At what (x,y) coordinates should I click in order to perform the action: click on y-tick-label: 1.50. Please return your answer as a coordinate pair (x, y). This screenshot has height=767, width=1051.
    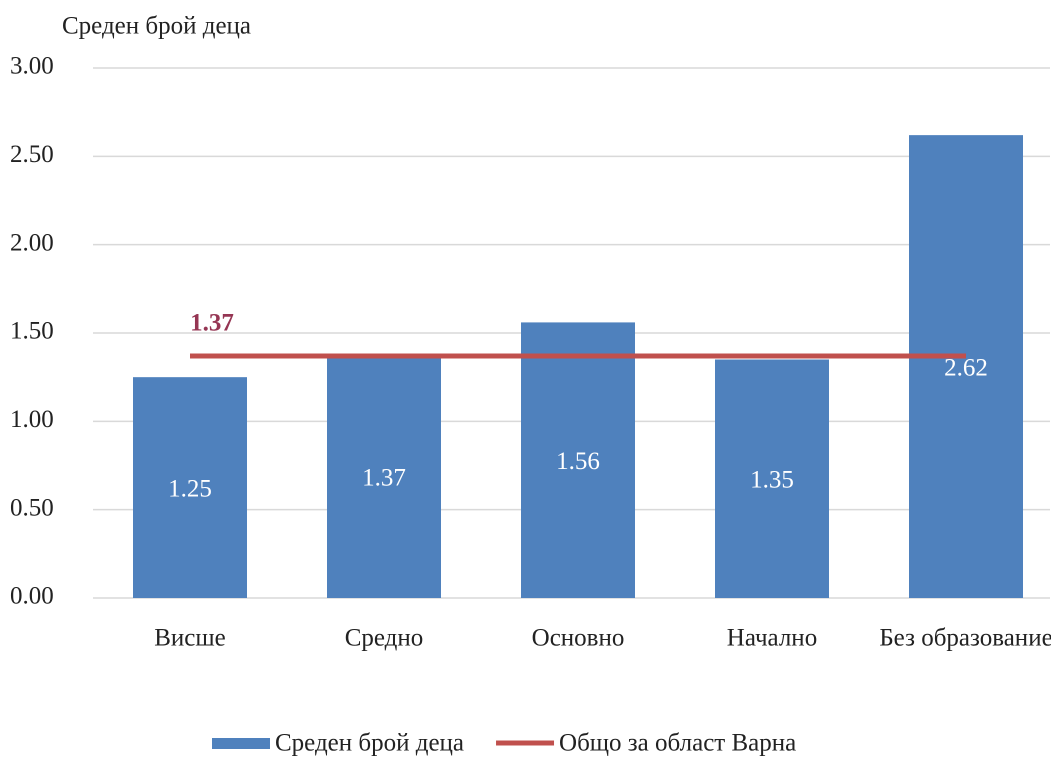
    Looking at the image, I should click on (32, 331).